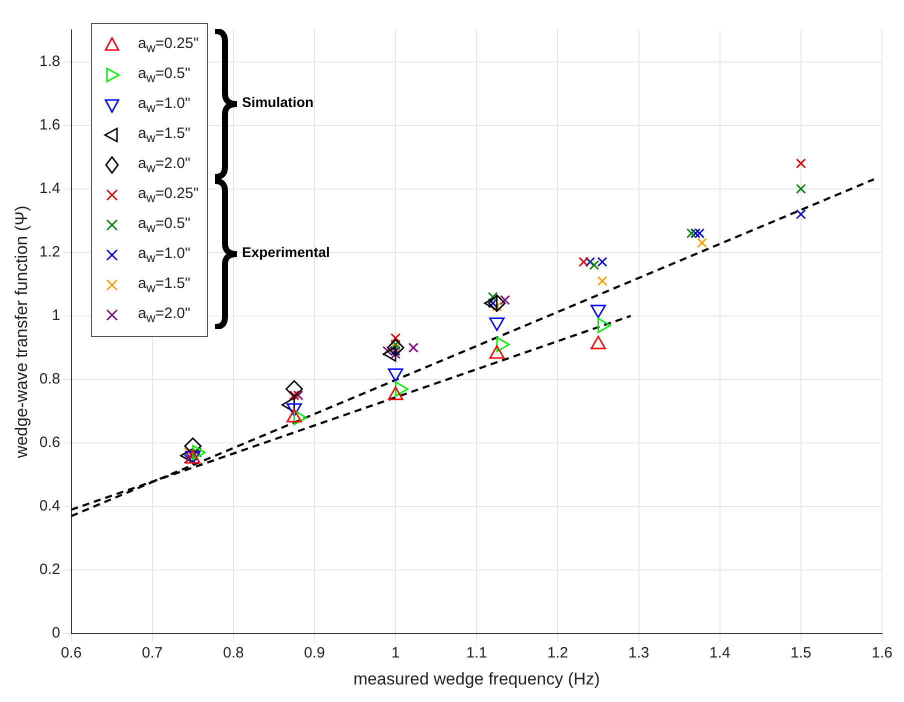  What do you see at coordinates (49, 379) in the screenshot?
I see `y-tick-label: 0.8` at bounding box center [49, 379].